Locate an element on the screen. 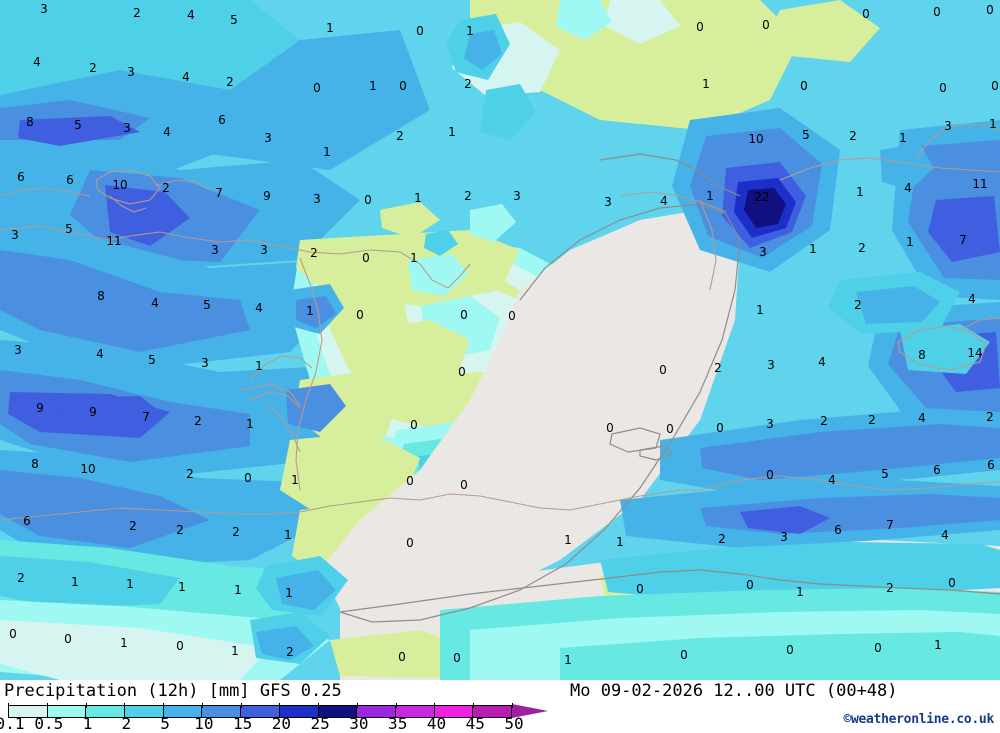  color-scale-label: 2 is located at coordinates (126, 723).